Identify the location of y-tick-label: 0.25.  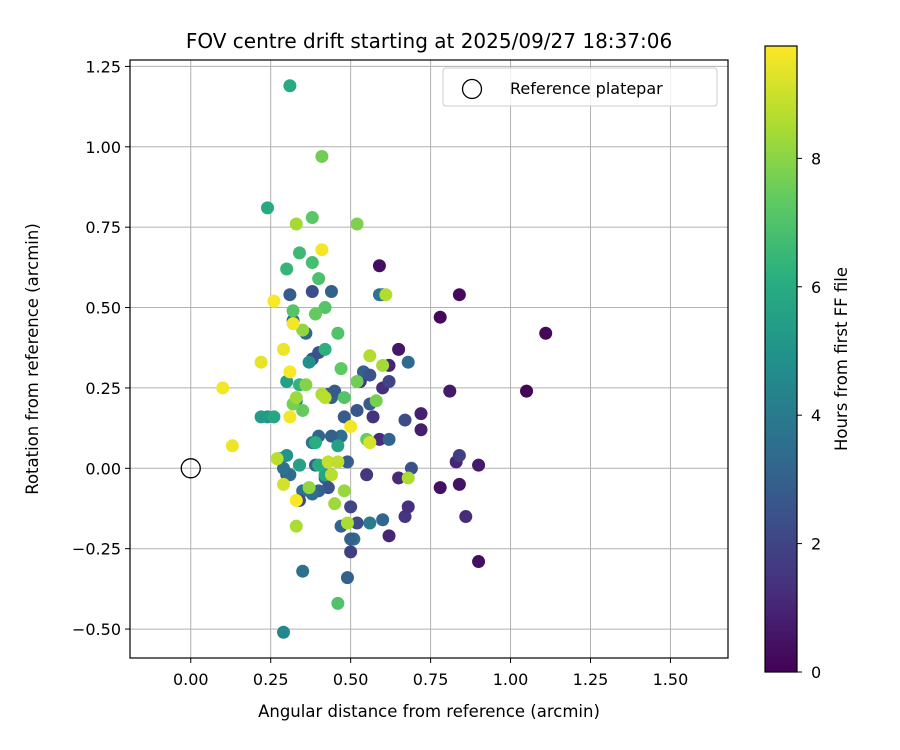
(103, 388).